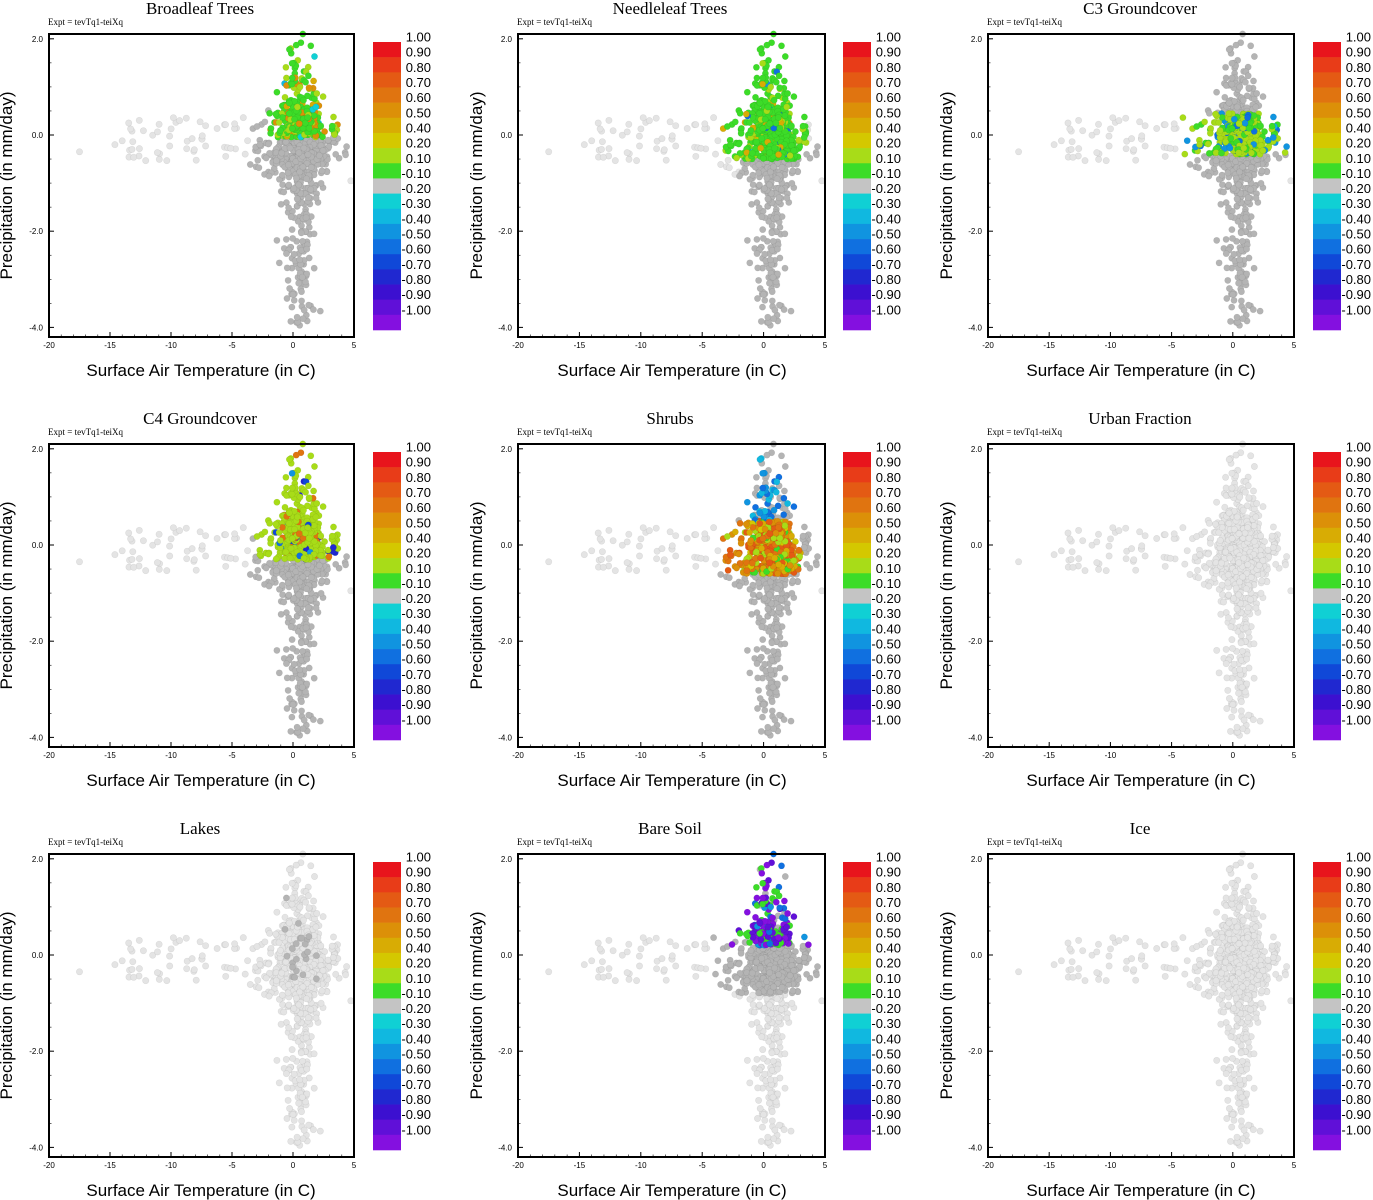  I want to click on colorbar-label: 0.80, so click(418, 477).